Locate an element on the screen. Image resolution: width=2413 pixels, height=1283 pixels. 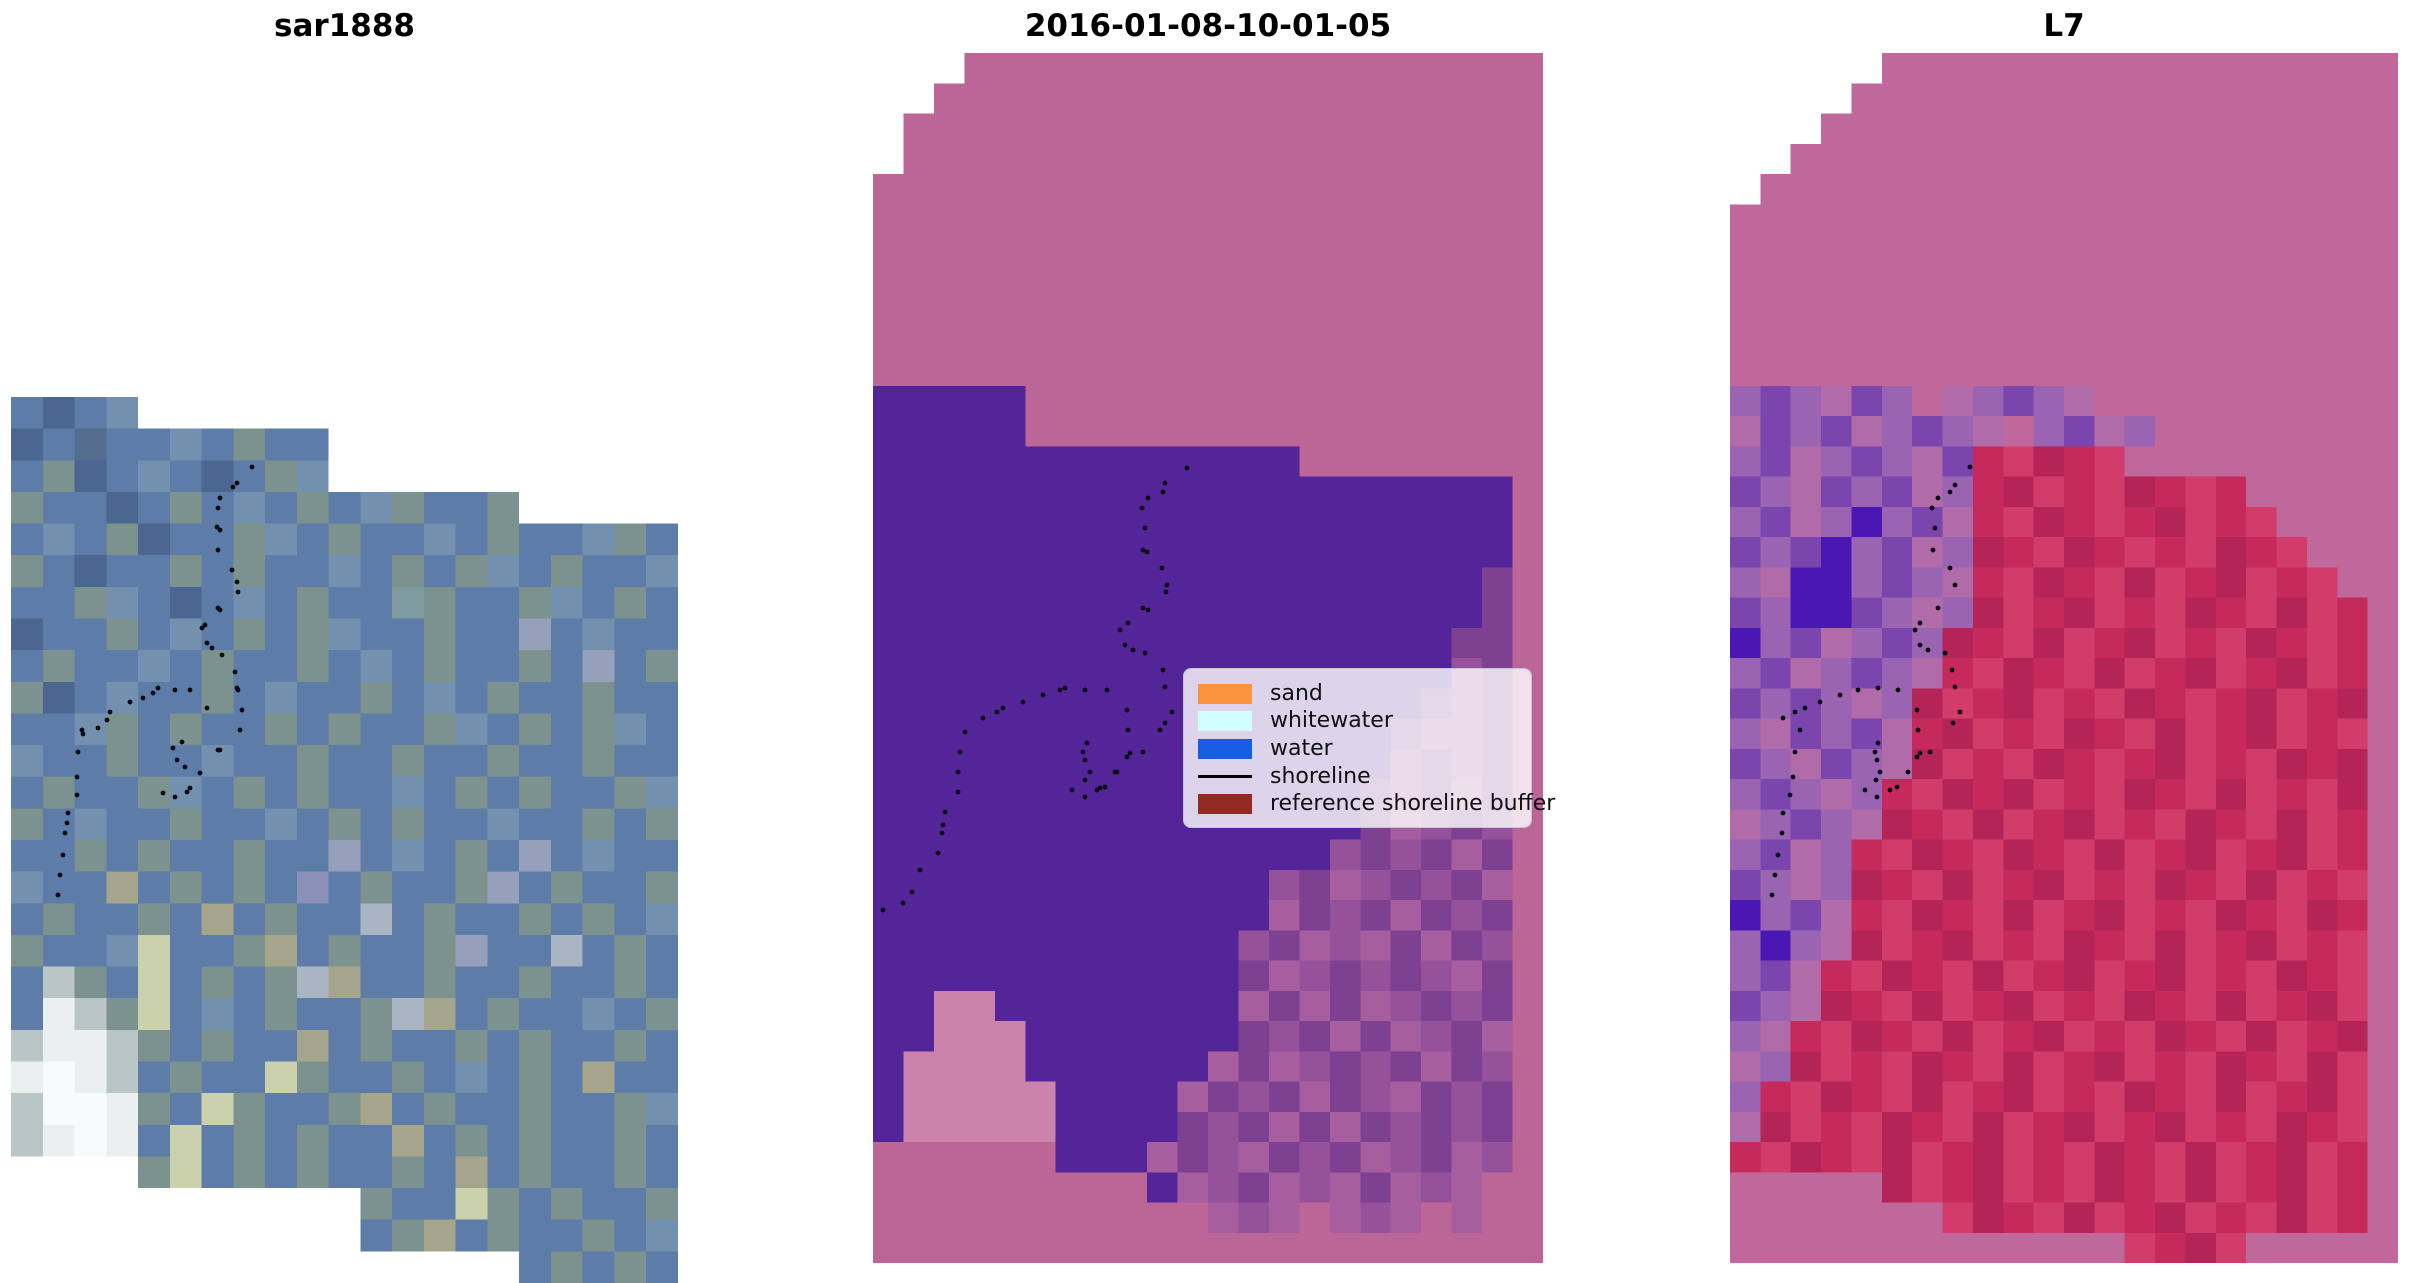
shoreline-line-icon is located at coordinates (1225, 777).